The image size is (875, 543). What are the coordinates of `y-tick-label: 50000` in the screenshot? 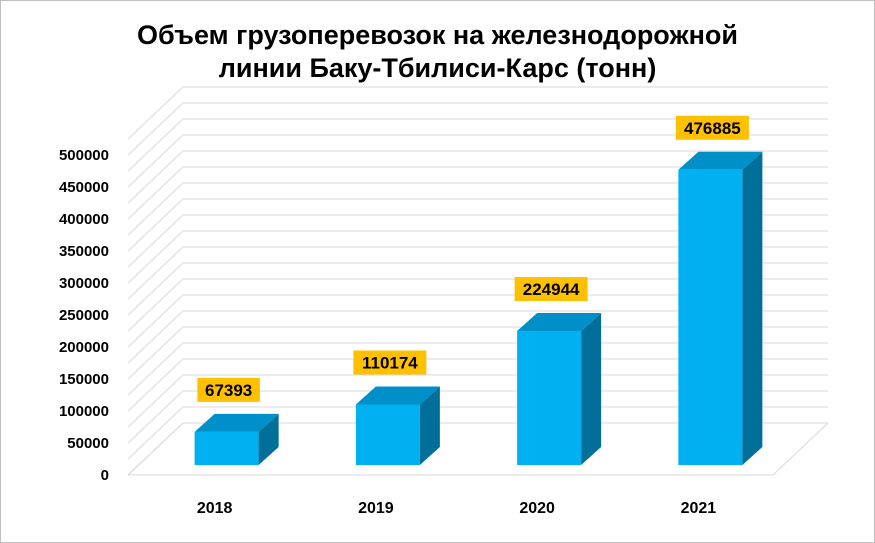 It's located at (88, 443).